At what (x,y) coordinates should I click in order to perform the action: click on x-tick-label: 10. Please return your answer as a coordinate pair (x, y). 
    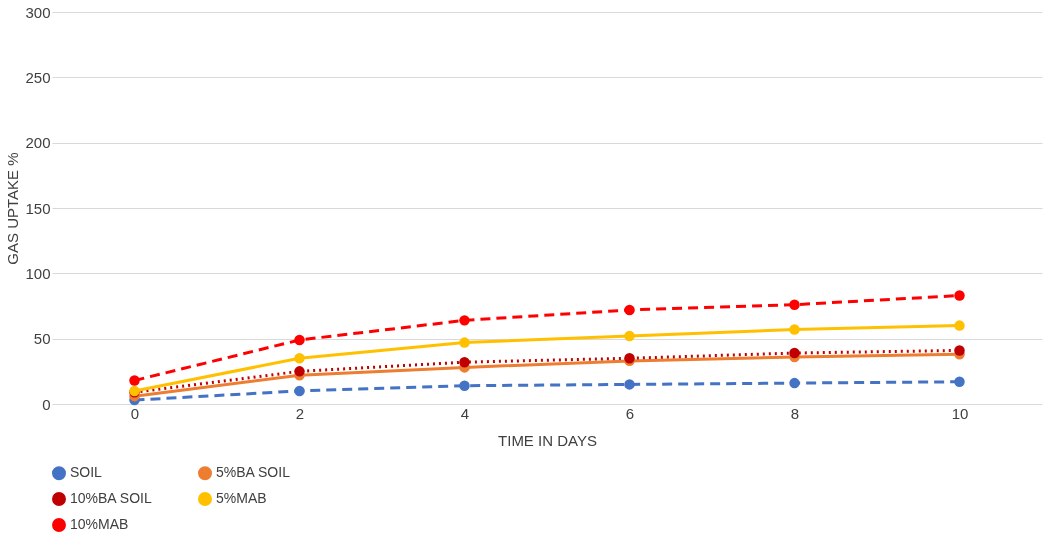
    Looking at the image, I should click on (960, 413).